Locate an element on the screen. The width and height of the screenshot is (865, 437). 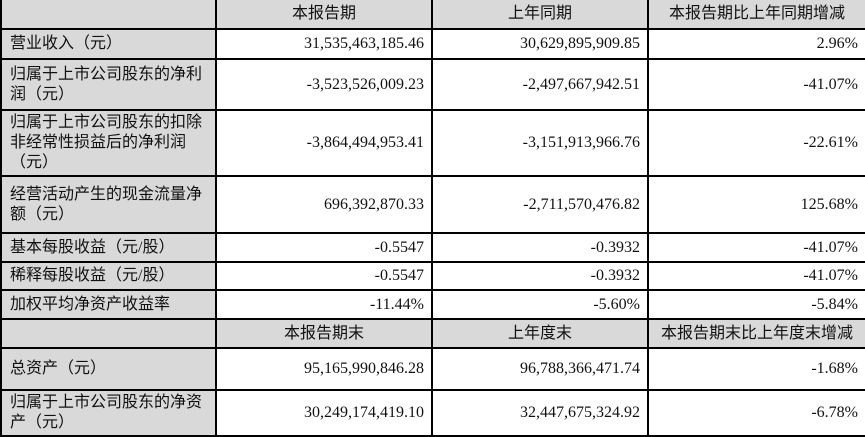
row-label-cell: 归属于上市公司股东的扣除非经常性损益后的净利润（元） is located at coordinates (108, 143).